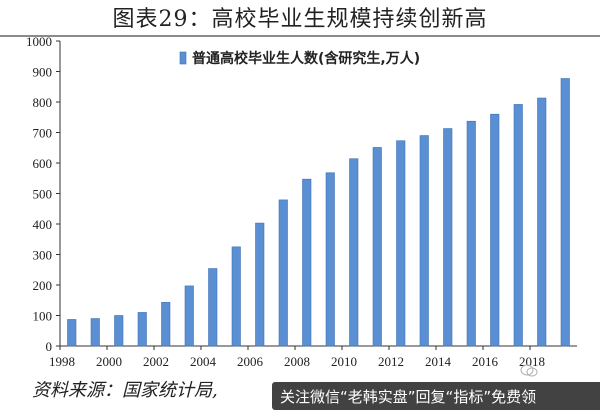 The height and width of the screenshot is (410, 600). What do you see at coordinates (565, 212) in the screenshot?
I see `bar-2019` at bounding box center [565, 212].